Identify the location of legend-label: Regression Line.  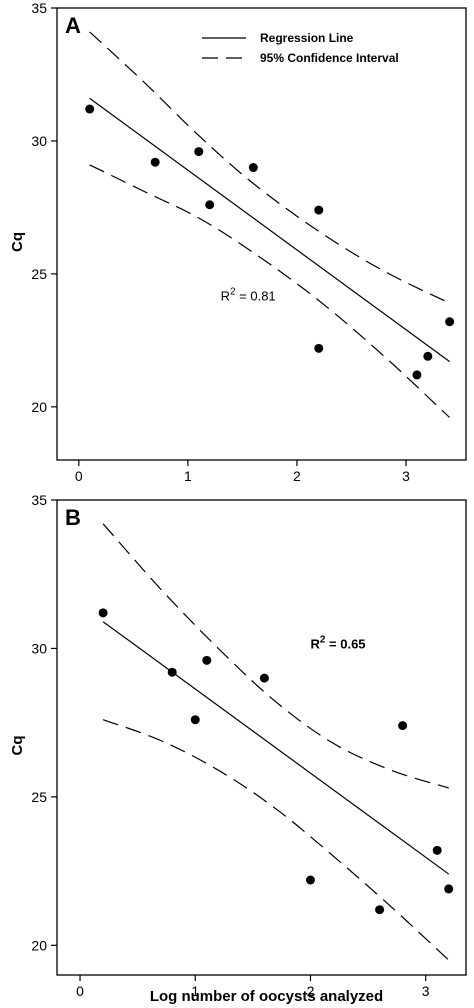
(307, 38).